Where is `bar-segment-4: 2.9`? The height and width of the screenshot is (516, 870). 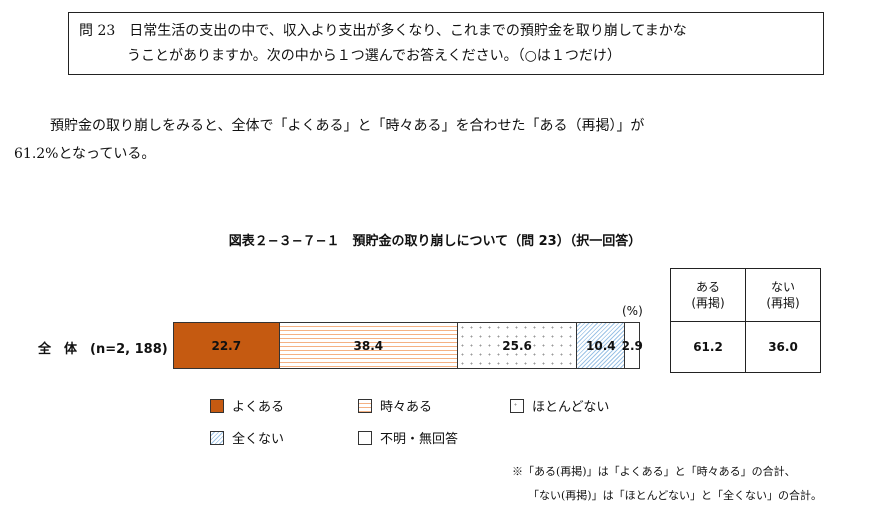 bar-segment-4: 2.9 is located at coordinates (632, 345).